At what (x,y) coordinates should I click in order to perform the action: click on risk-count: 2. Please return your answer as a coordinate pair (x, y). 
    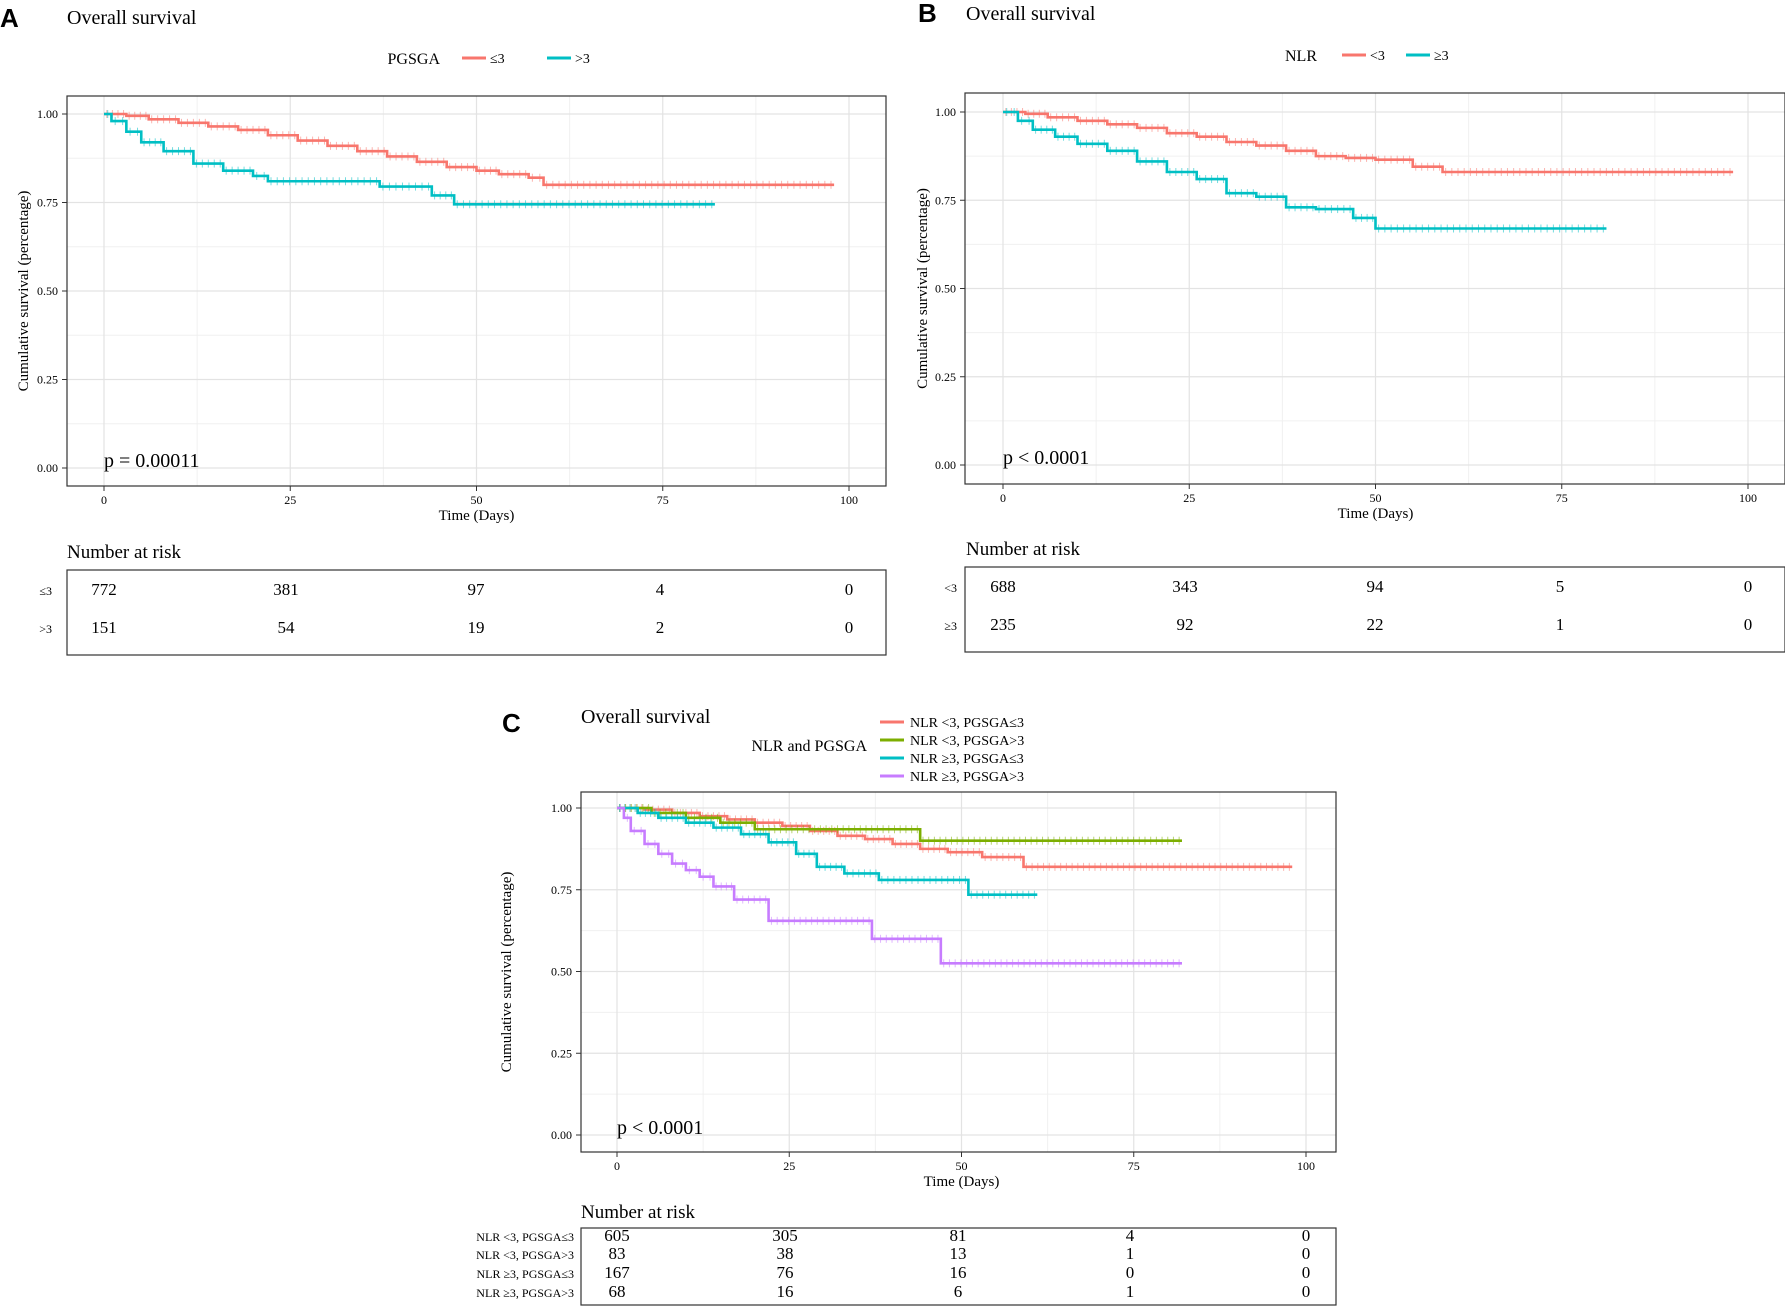
    Looking at the image, I should click on (660, 627).